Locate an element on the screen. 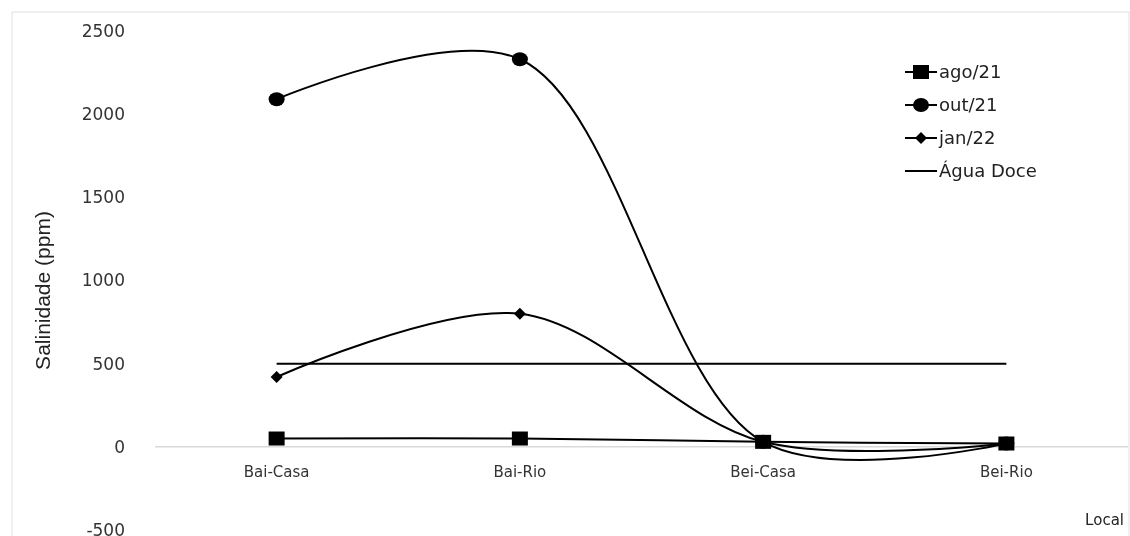  legend-label: out/21 is located at coordinates (968, 105).